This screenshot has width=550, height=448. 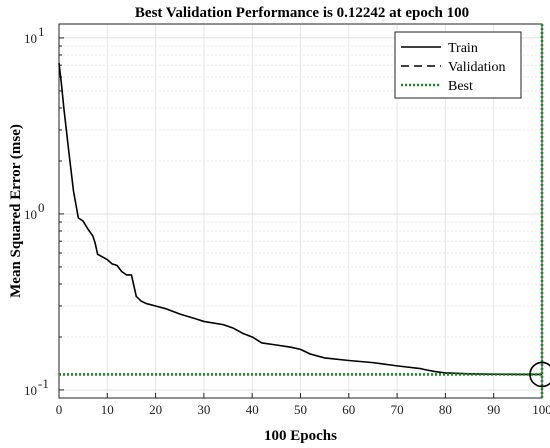 What do you see at coordinates (493, 409) in the screenshot?
I see `x-tick-label: 90` at bounding box center [493, 409].